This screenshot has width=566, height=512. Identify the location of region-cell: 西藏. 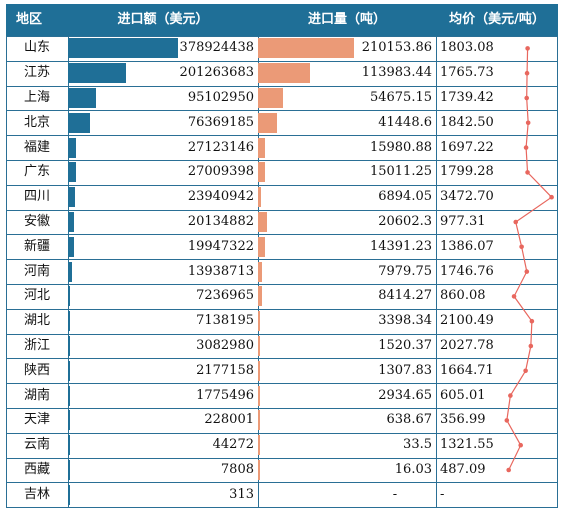
(36, 469).